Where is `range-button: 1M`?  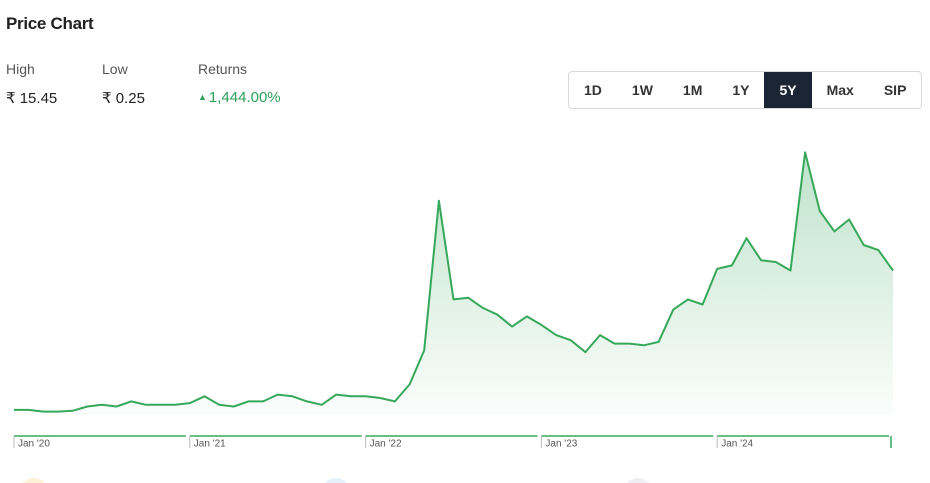
range-button: 1M is located at coordinates (692, 90).